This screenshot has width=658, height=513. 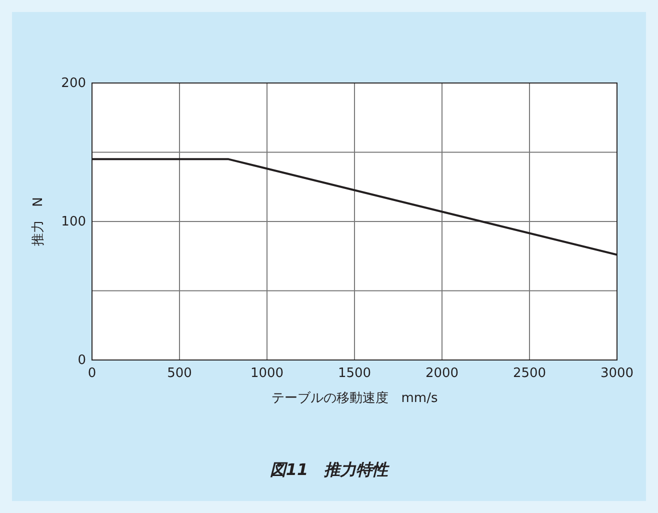 What do you see at coordinates (92, 374) in the screenshot?
I see `x-tick-label: 0` at bounding box center [92, 374].